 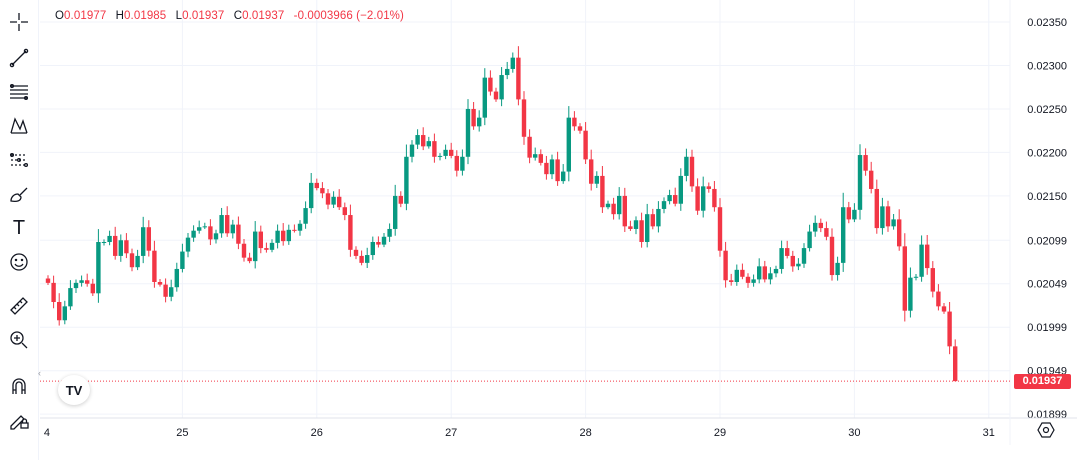 I want to click on trend-line-tool, so click(x=19, y=58).